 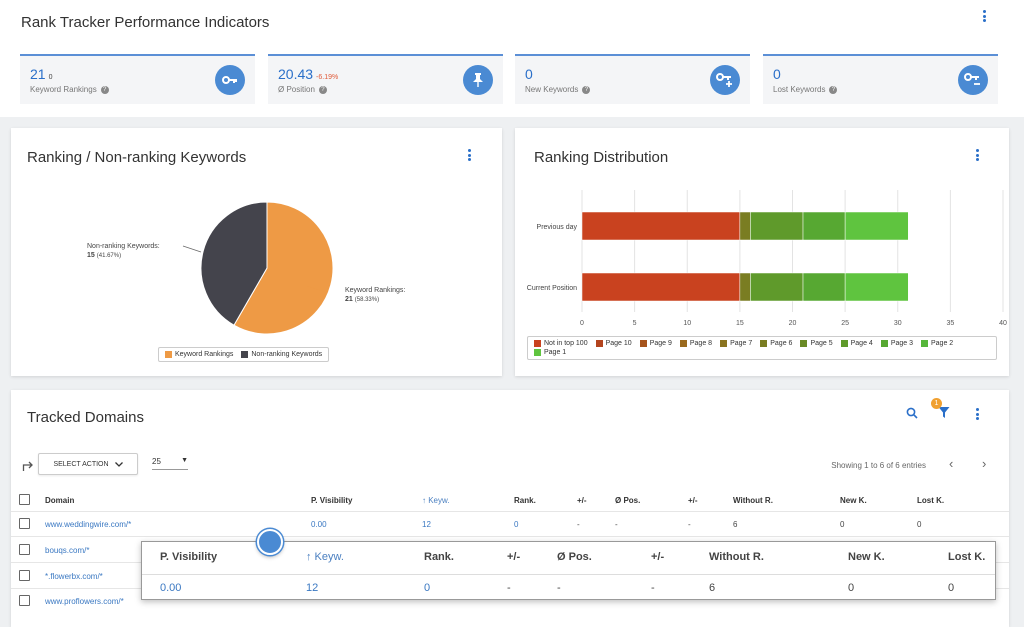 I want to click on legend-item: Page 8, so click(x=695, y=343).